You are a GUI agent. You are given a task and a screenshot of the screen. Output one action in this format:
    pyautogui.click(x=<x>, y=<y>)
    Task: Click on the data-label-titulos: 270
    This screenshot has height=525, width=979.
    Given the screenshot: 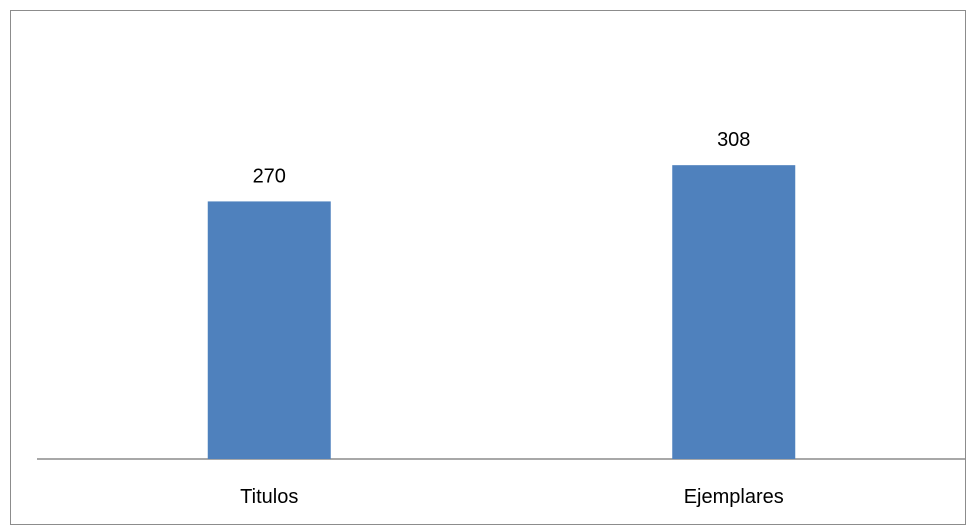 What is the action you would take?
    pyautogui.click(x=269, y=176)
    